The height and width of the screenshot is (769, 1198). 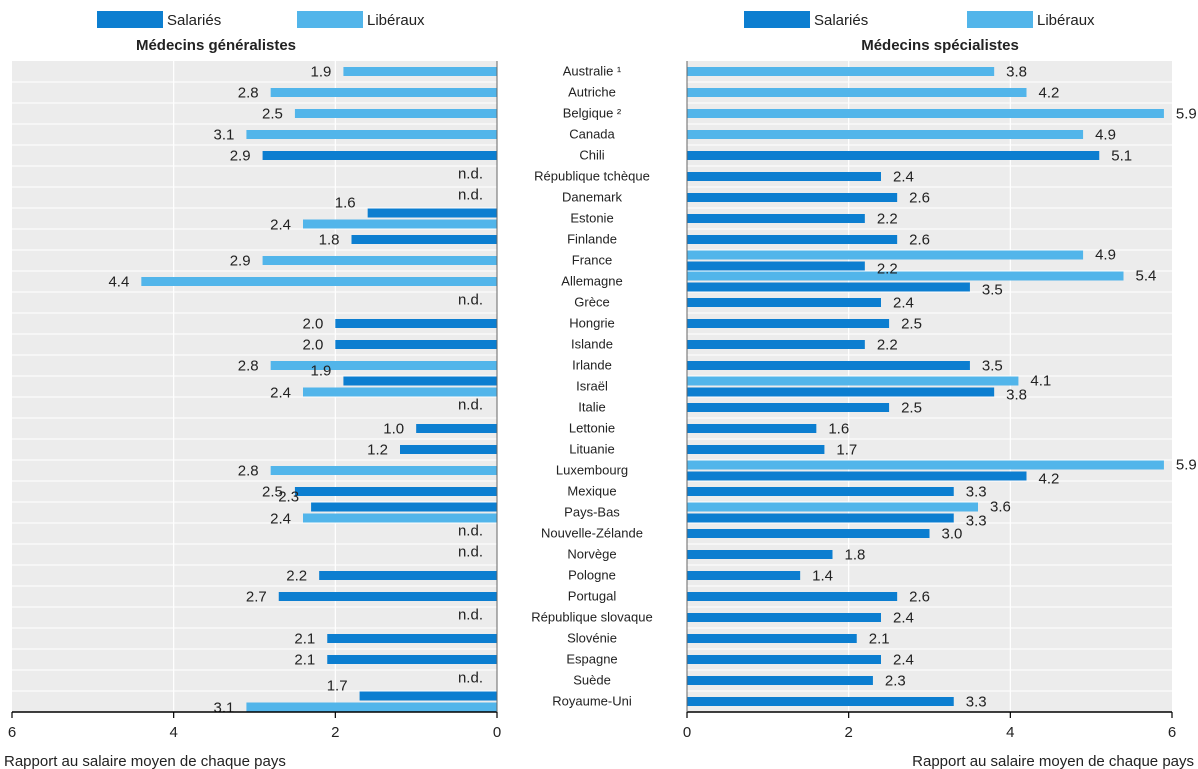 What do you see at coordinates (1016, 72) in the screenshot?
I see `right-value-liberaux-australie: 3.8` at bounding box center [1016, 72].